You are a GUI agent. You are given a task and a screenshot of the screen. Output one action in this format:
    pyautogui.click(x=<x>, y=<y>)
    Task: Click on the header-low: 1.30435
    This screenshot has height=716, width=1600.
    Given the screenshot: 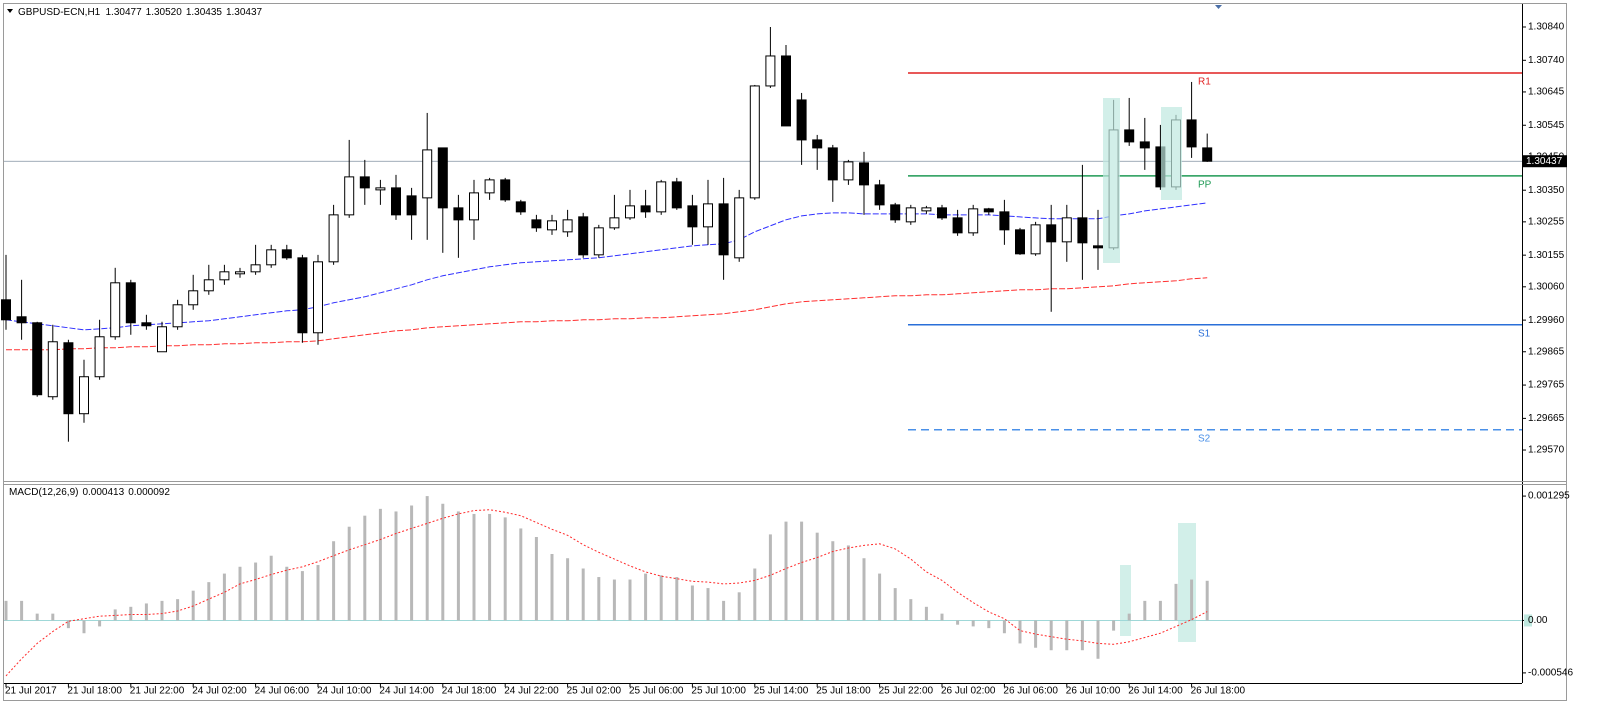 What is the action you would take?
    pyautogui.click(x=204, y=12)
    